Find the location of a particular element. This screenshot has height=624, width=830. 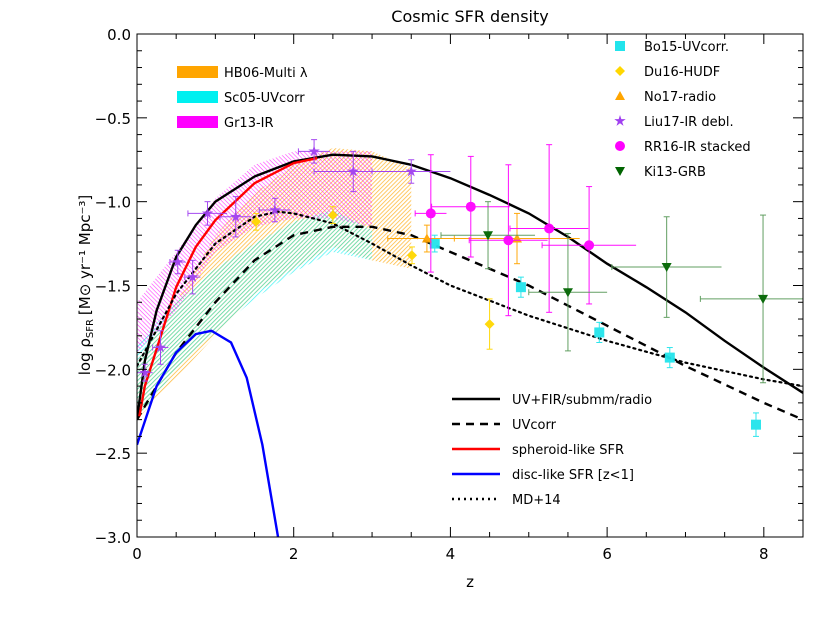

y-tick-label: −2.0 is located at coordinates (113, 370).